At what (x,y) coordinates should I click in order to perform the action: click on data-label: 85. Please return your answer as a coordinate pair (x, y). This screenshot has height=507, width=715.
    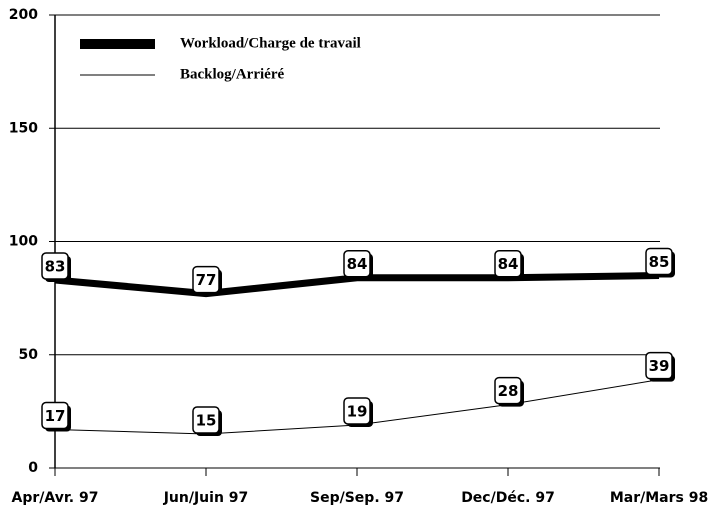
    Looking at the image, I should click on (659, 262).